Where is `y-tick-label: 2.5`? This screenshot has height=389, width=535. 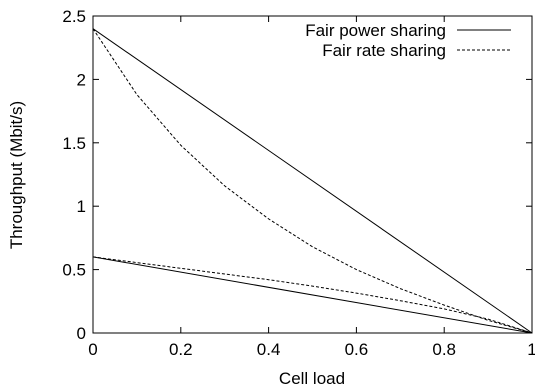 y-tick-label: 2.5 is located at coordinates (74, 16).